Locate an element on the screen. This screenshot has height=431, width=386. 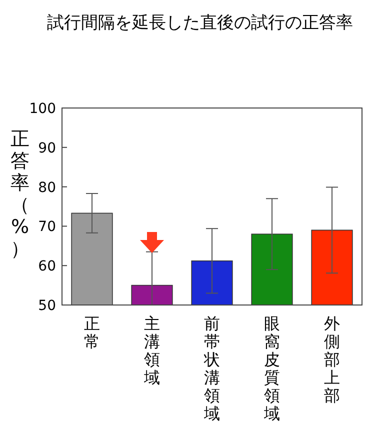
x-tick-label: 正常 is located at coordinates (92, 332).